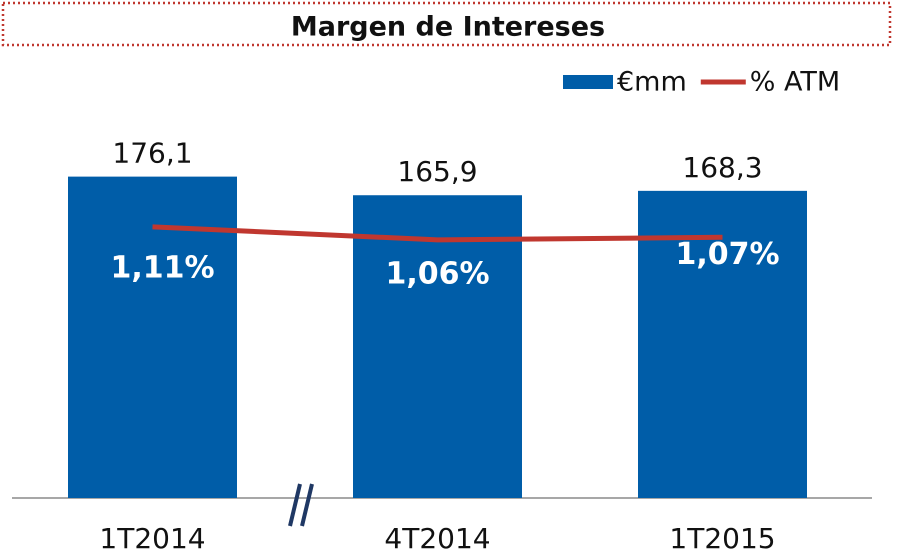  I want to click on x-tick-label: 1T2014, so click(152, 538).